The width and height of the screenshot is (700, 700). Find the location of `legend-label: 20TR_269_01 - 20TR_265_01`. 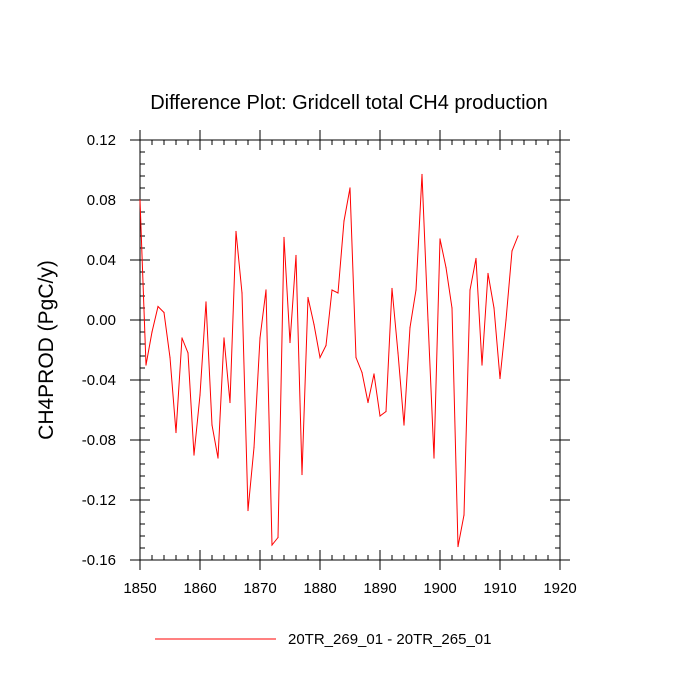

legend-label: 20TR_269_01 - 20TR_265_01 is located at coordinates (389, 639).